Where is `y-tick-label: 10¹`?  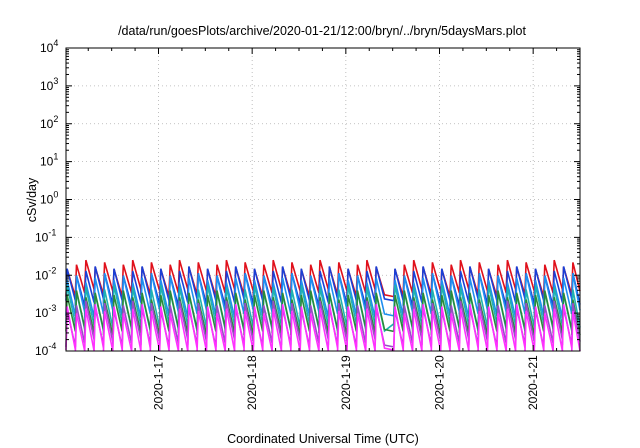
y-tick-label: 10¹ is located at coordinates (49, 160).